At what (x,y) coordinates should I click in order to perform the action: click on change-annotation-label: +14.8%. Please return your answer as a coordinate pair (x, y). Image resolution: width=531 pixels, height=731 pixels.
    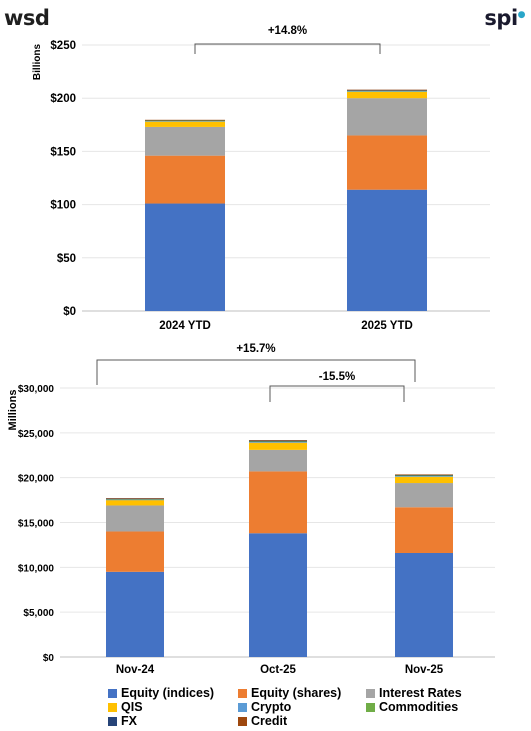
    Looking at the image, I should click on (287, 31).